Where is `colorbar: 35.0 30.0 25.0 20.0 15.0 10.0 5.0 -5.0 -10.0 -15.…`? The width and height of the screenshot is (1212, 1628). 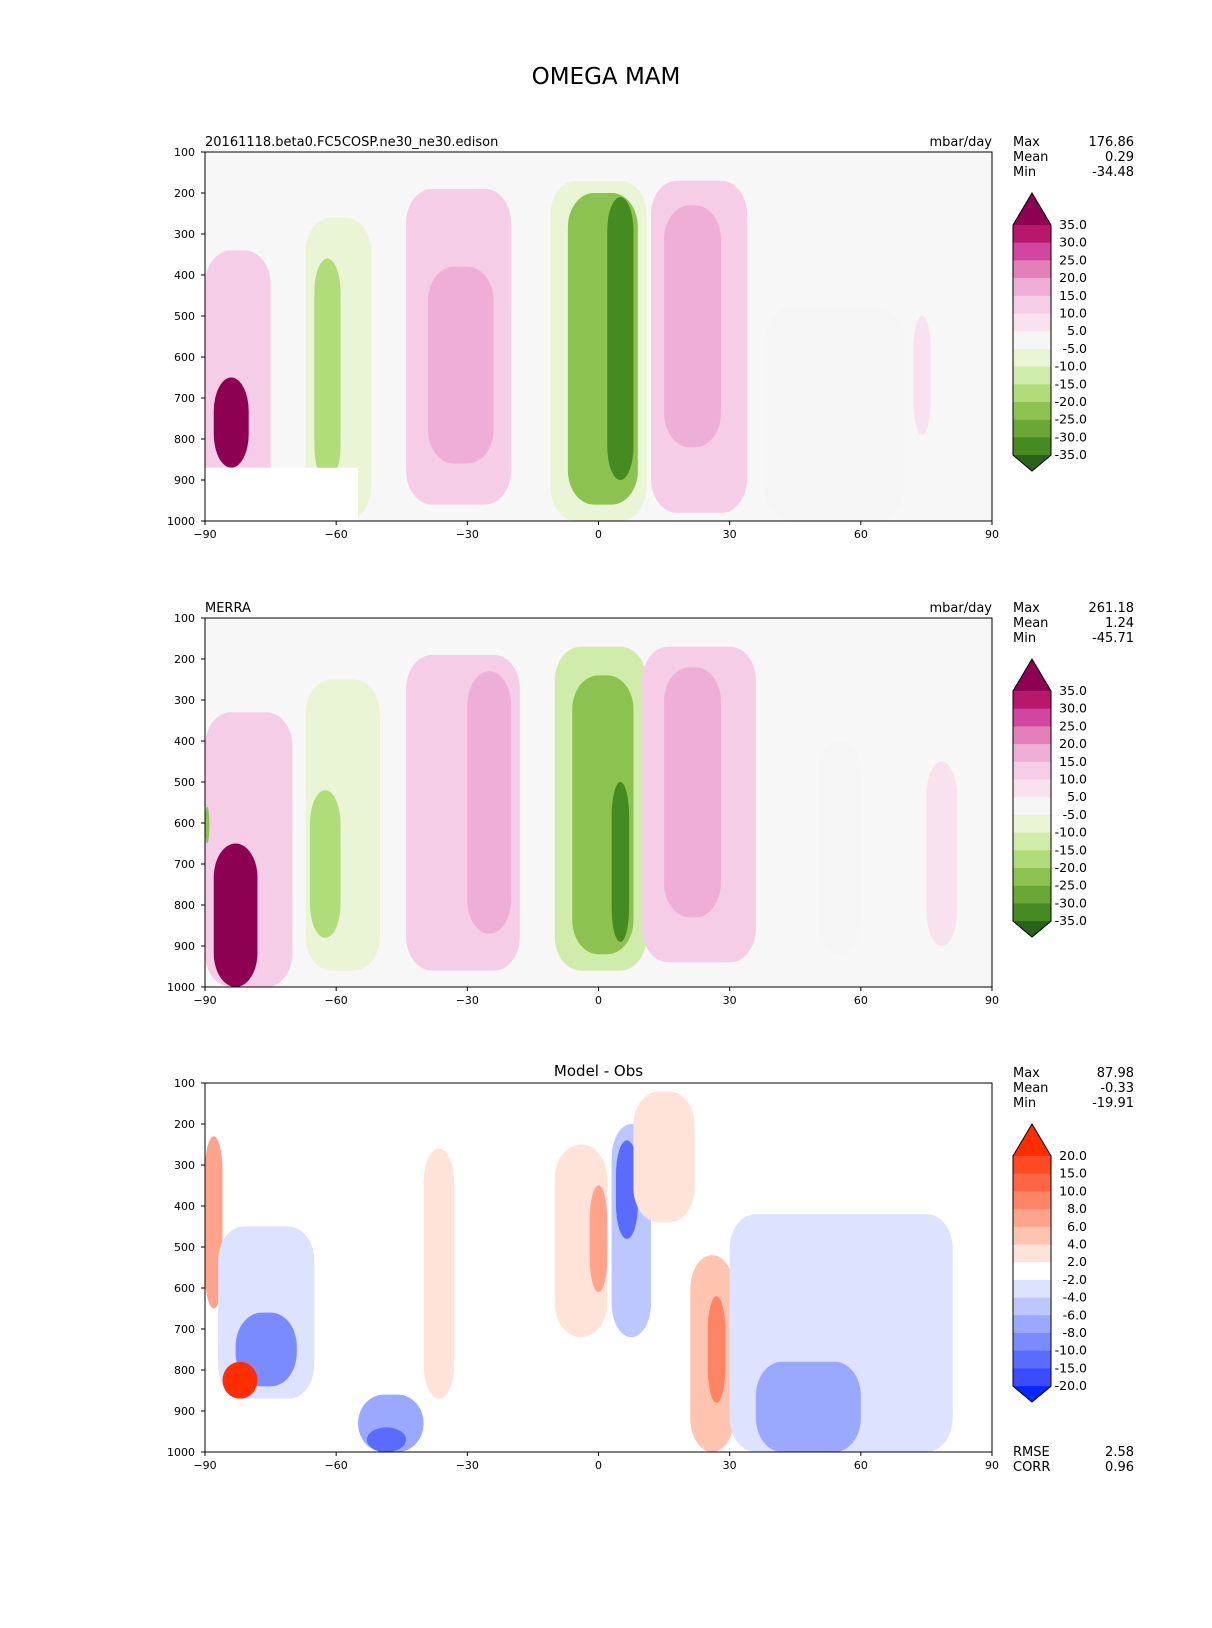 colorbar: 35.0 30.0 25.0 20.0 15.0 10.0 5.0 -5.0 -10.0 -15.… is located at coordinates (1049, 798).